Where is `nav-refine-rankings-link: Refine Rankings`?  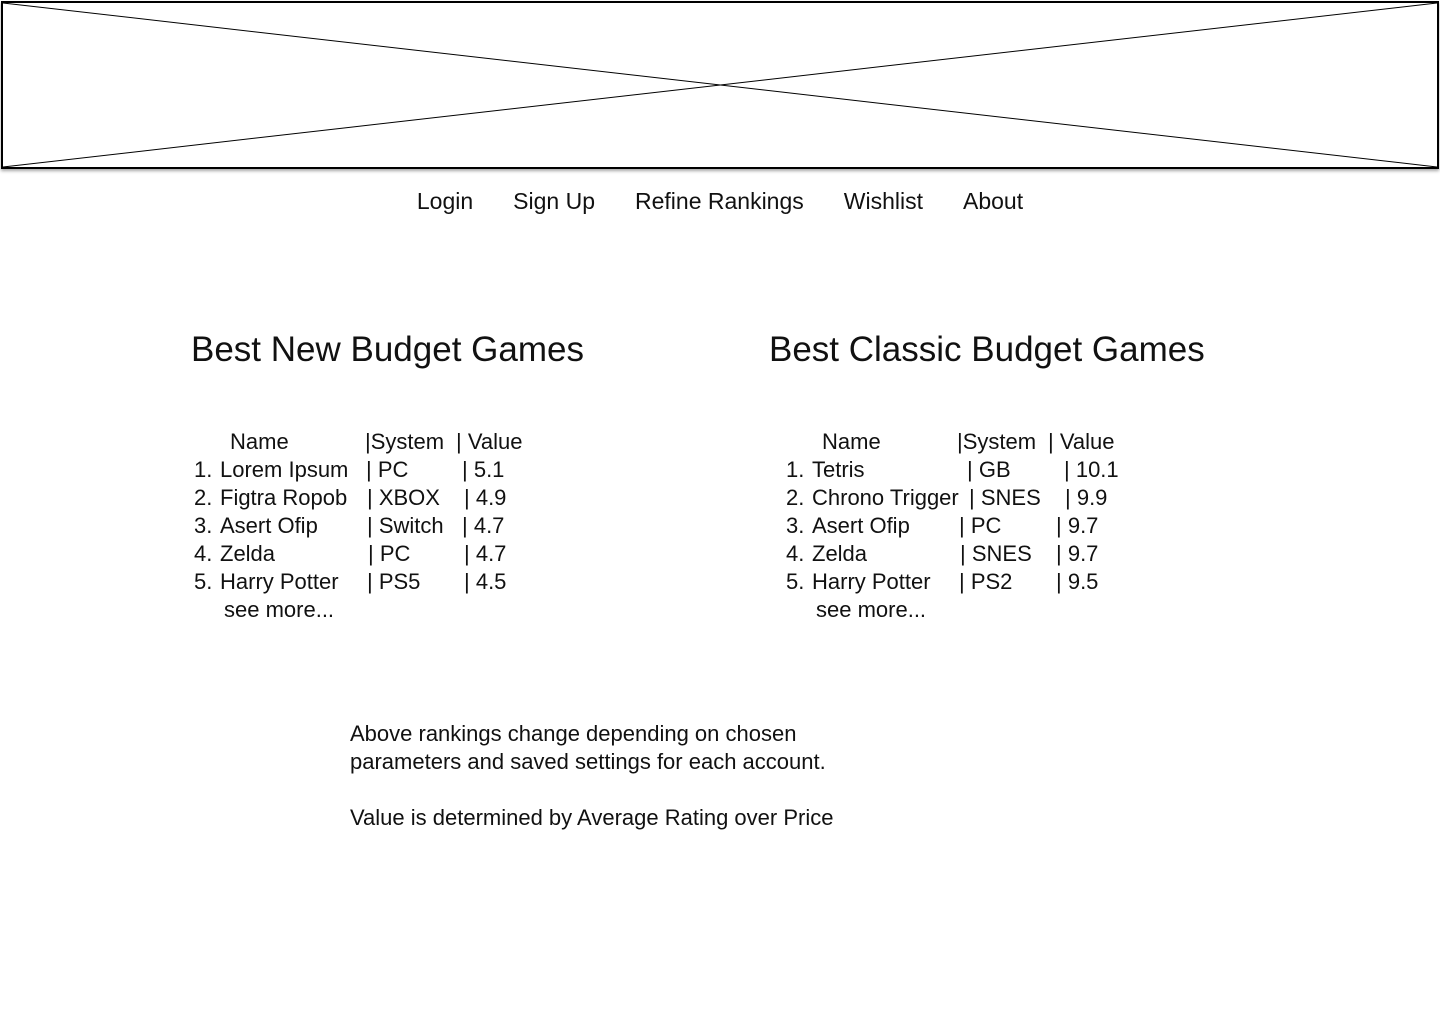 nav-refine-rankings-link: Refine Rankings is located at coordinates (719, 201).